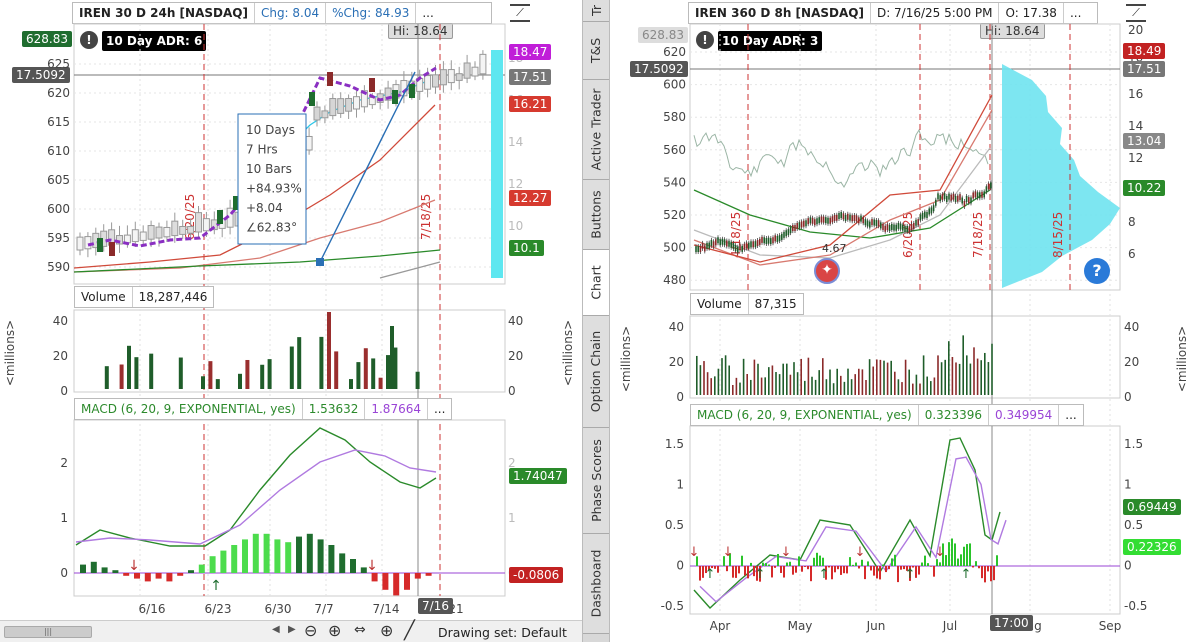 Image resolution: width=1196 pixels, height=642 pixels. I want to click on info-icon-right: !, so click(705, 40).